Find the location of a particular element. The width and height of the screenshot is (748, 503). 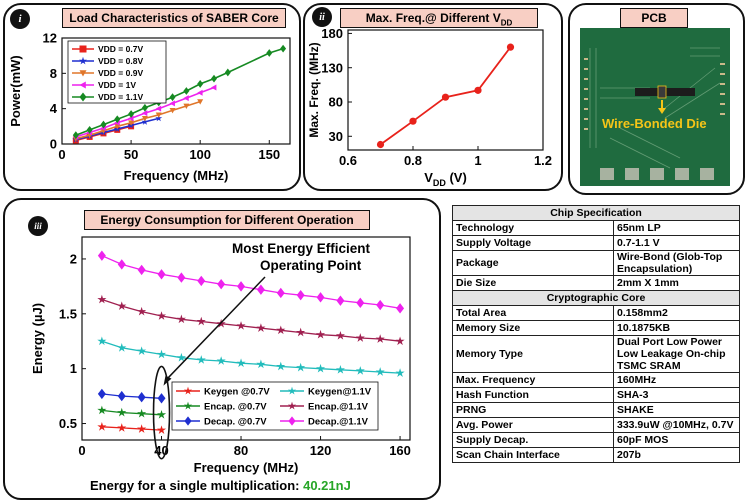

x-axis-label-sub: DD is located at coordinates (439, 183).